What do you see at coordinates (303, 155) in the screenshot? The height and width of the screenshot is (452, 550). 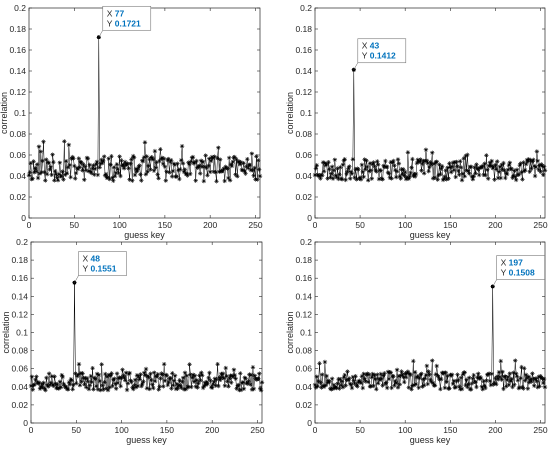 I see `chart-1-ytick-label-3: 0.06` at bounding box center [303, 155].